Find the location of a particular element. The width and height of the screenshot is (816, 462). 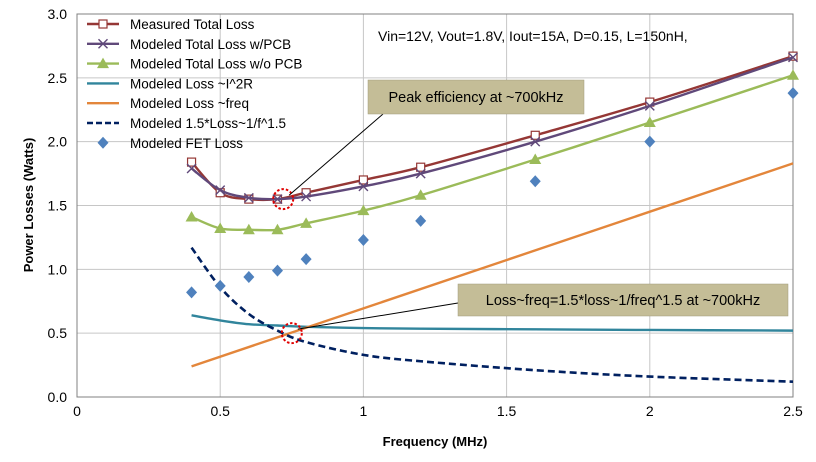

x-tick-label: 1 is located at coordinates (364, 411).